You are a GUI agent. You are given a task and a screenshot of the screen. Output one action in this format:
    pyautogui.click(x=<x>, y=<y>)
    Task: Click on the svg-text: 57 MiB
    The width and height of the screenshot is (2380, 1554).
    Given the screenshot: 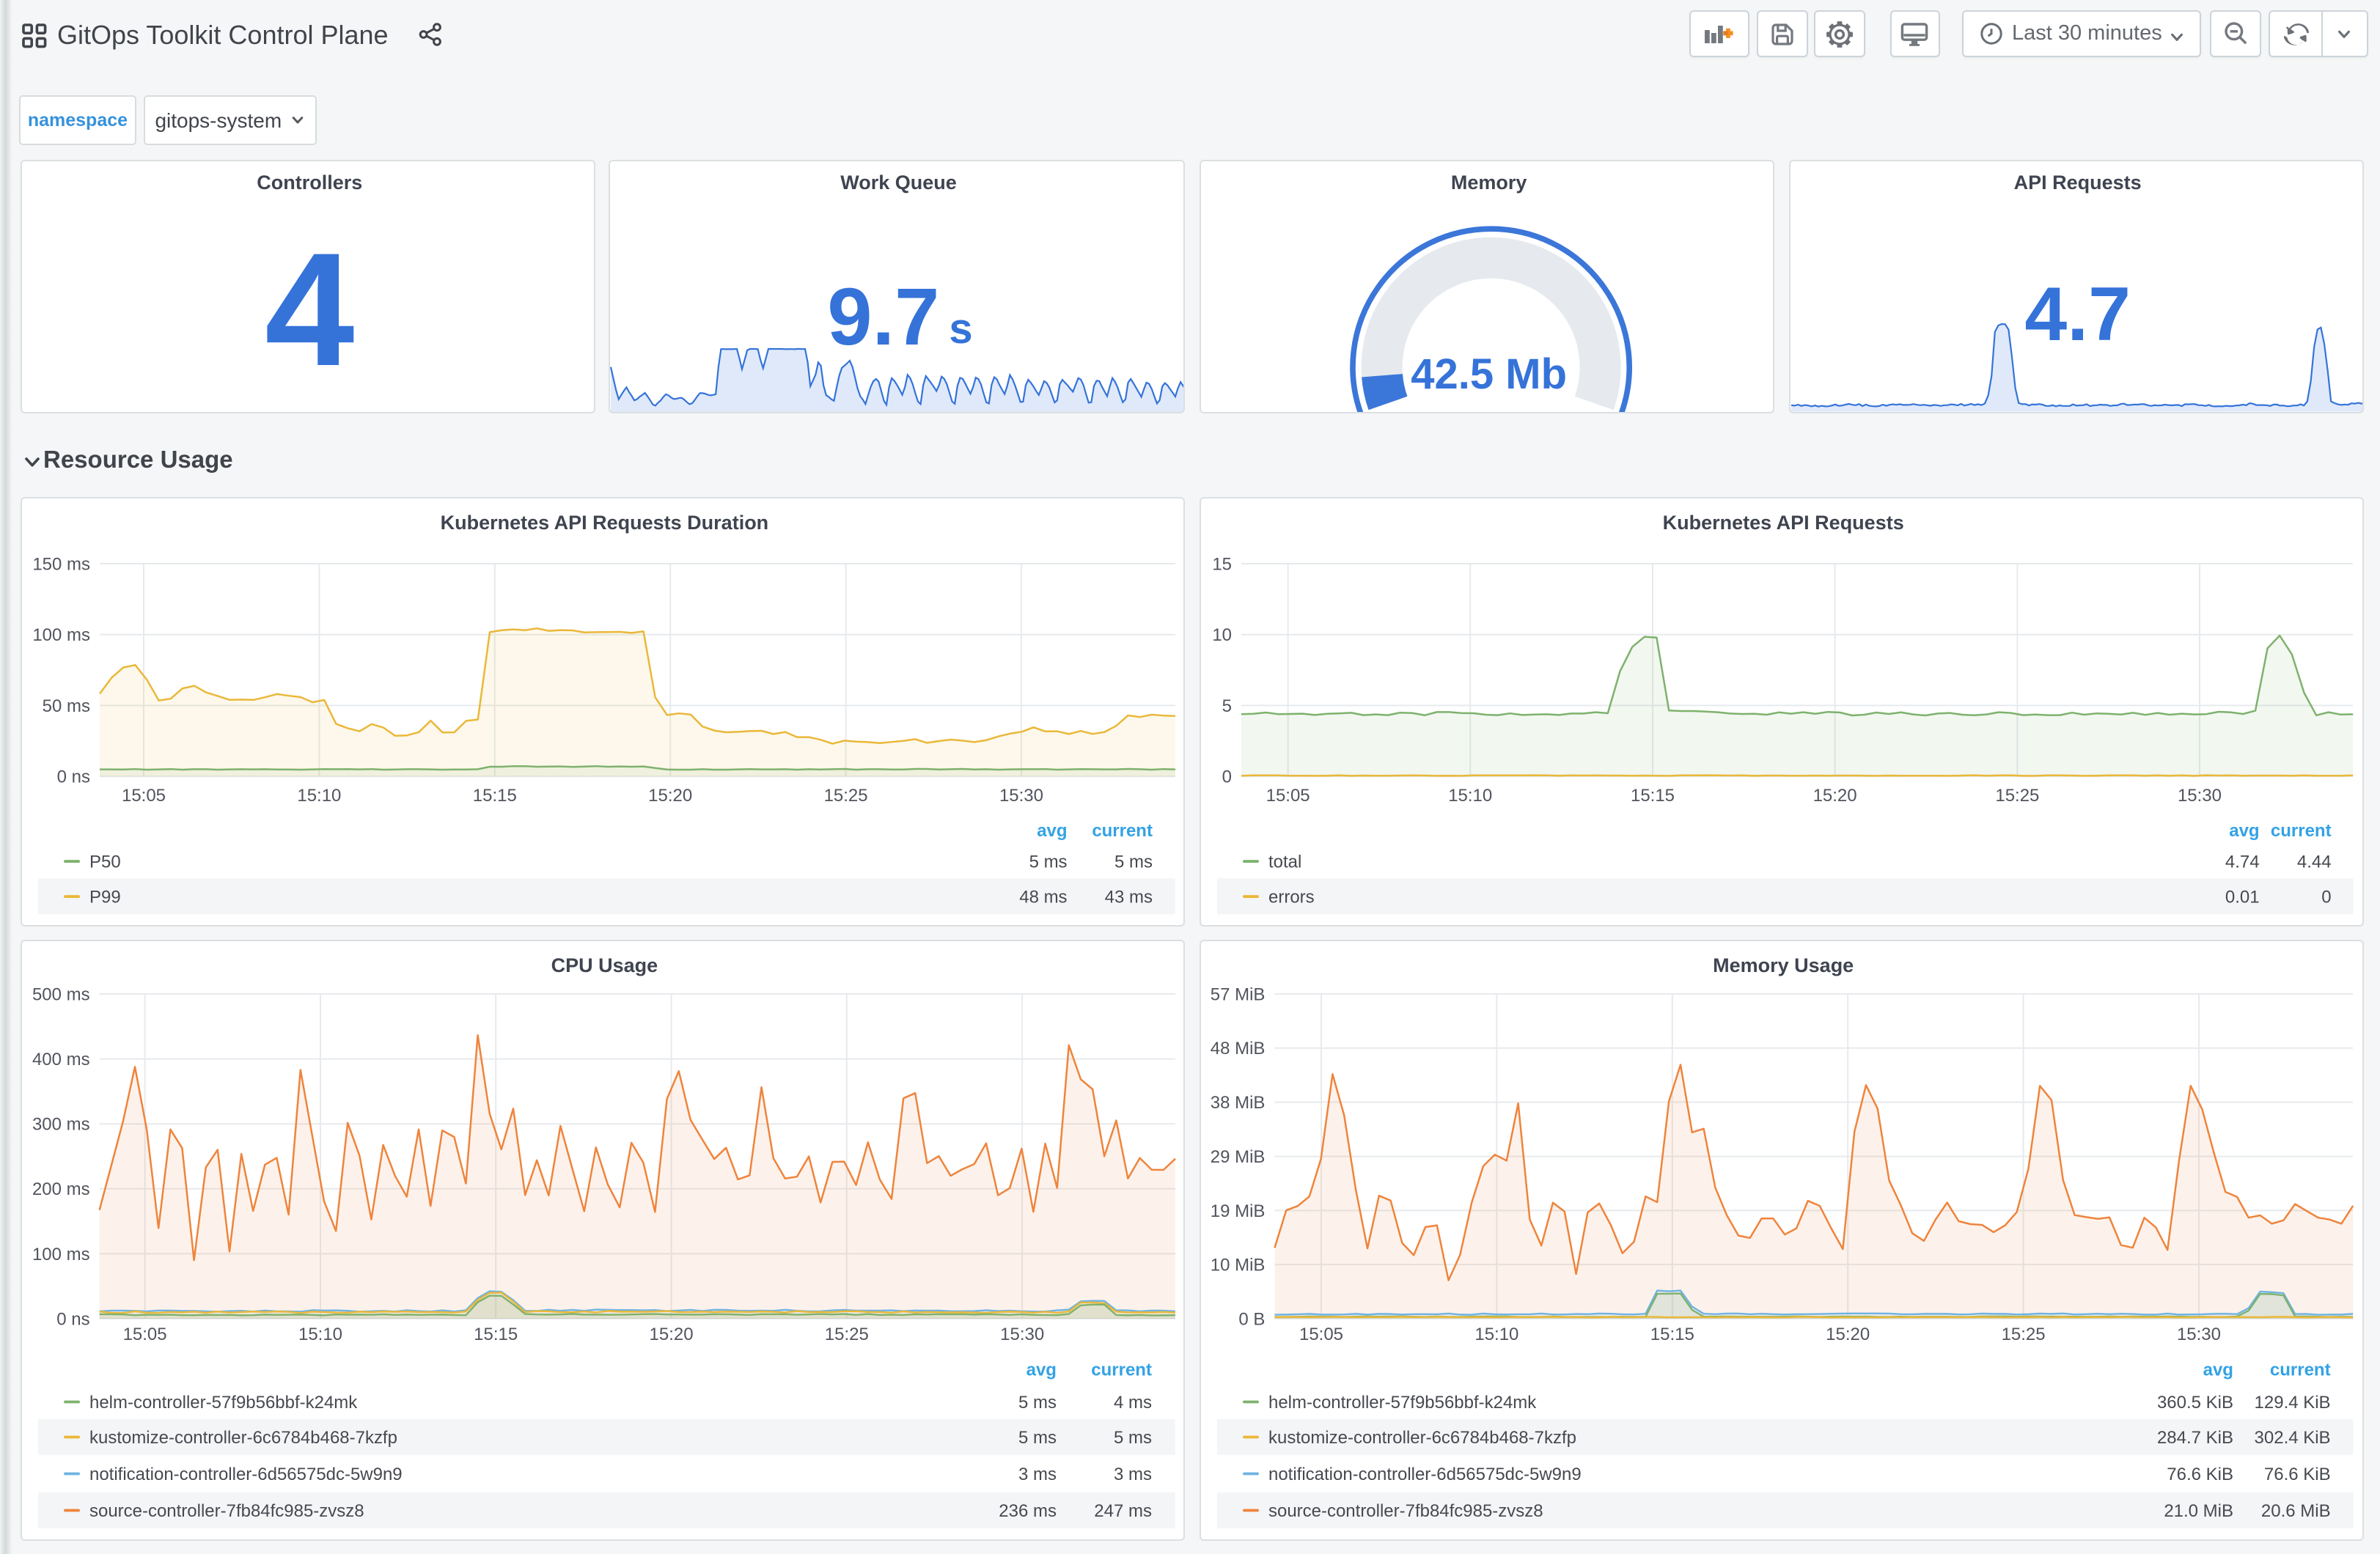 What is the action you would take?
    pyautogui.click(x=1238, y=995)
    